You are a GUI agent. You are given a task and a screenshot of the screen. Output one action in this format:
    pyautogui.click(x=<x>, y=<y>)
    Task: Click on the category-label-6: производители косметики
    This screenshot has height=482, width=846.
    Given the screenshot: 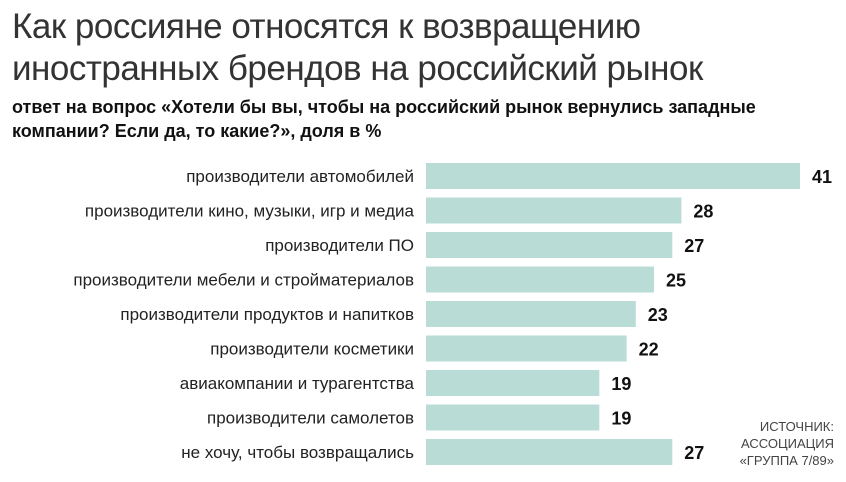 What is the action you would take?
    pyautogui.click(x=312, y=349)
    